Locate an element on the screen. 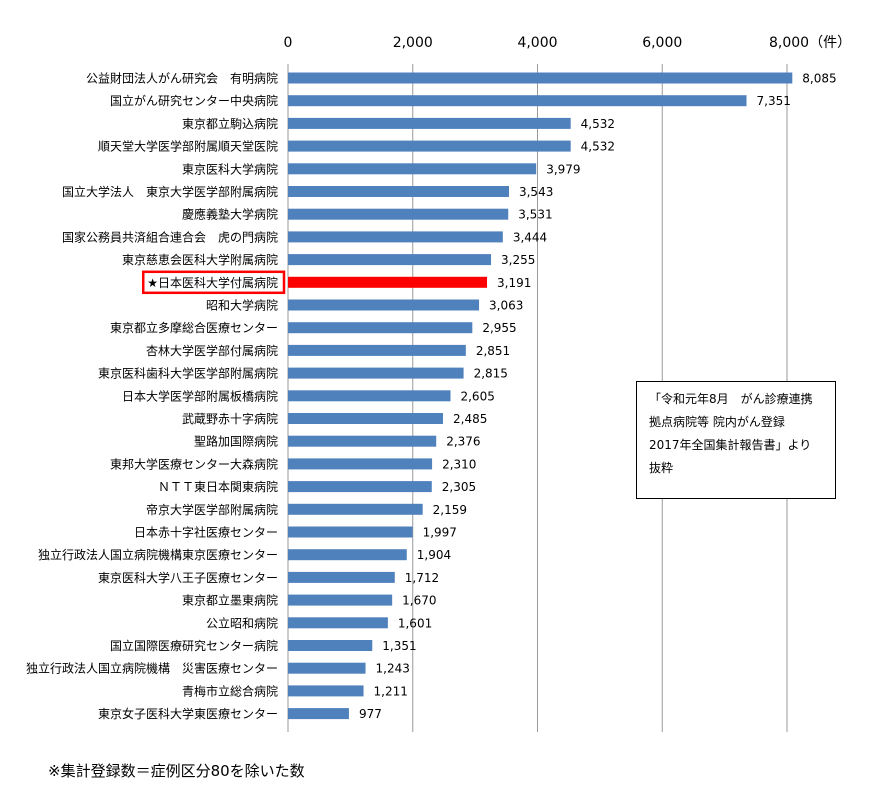  category-label: ＮＴＴ東日本関東病院 is located at coordinates (218, 486).